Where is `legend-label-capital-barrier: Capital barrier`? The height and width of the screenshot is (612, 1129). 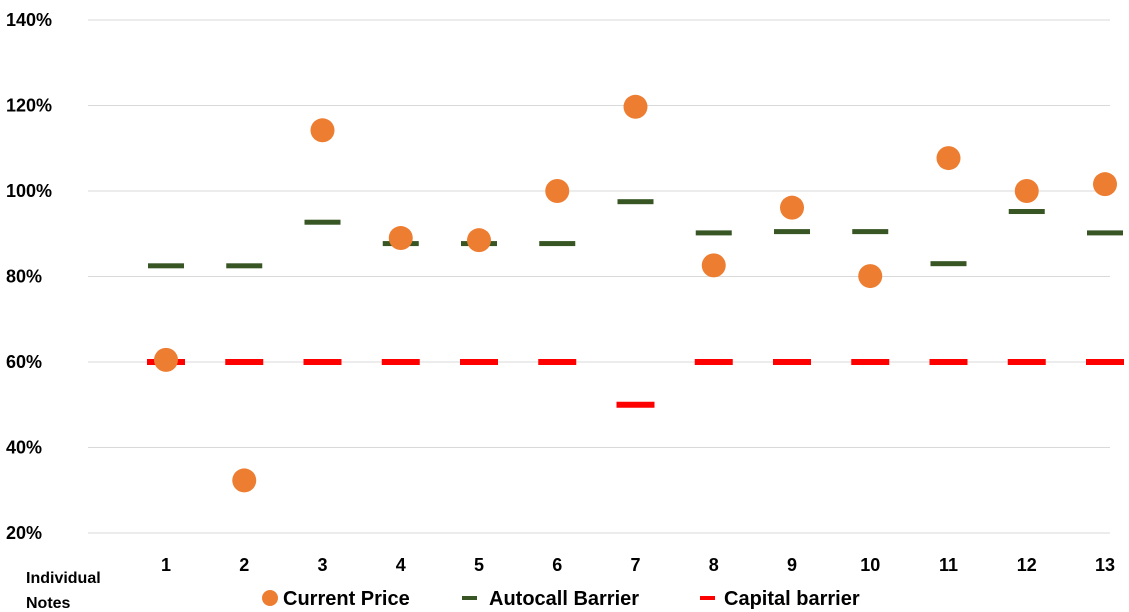 legend-label-capital-barrier: Capital barrier is located at coordinates (792, 599).